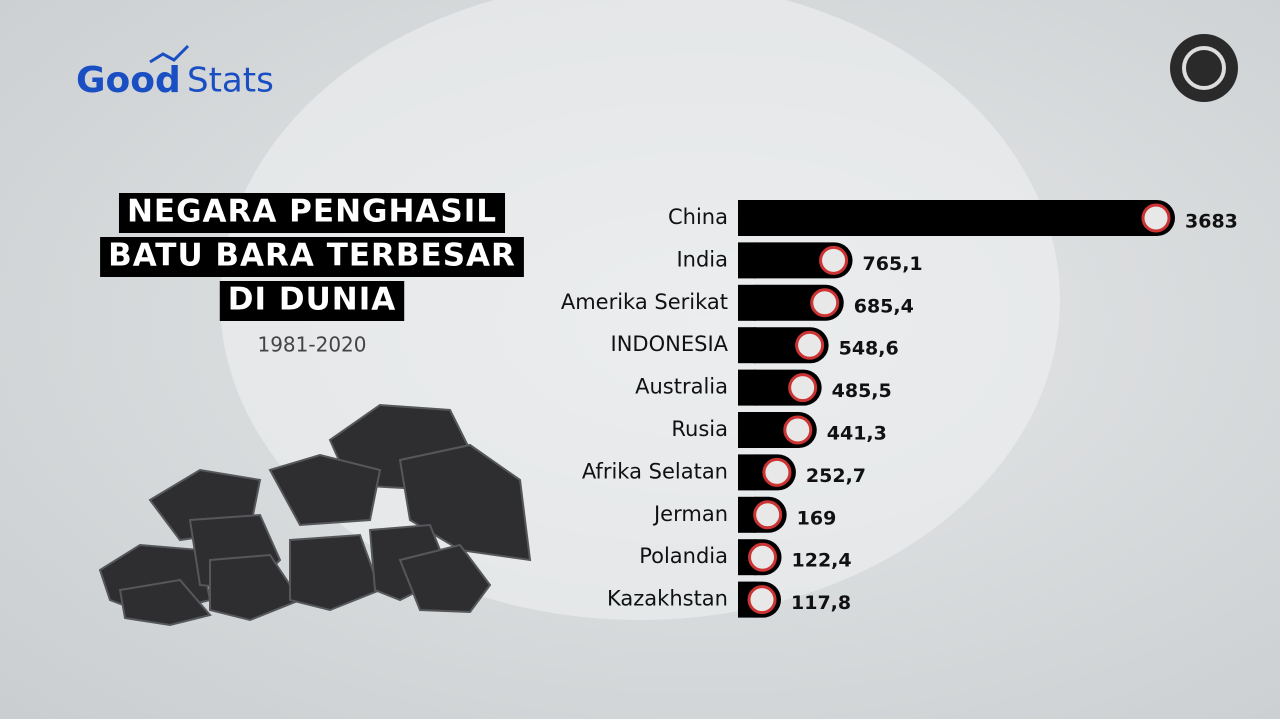 This screenshot has height=719, width=1280. I want to click on emblem-ring, so click(1204, 68).